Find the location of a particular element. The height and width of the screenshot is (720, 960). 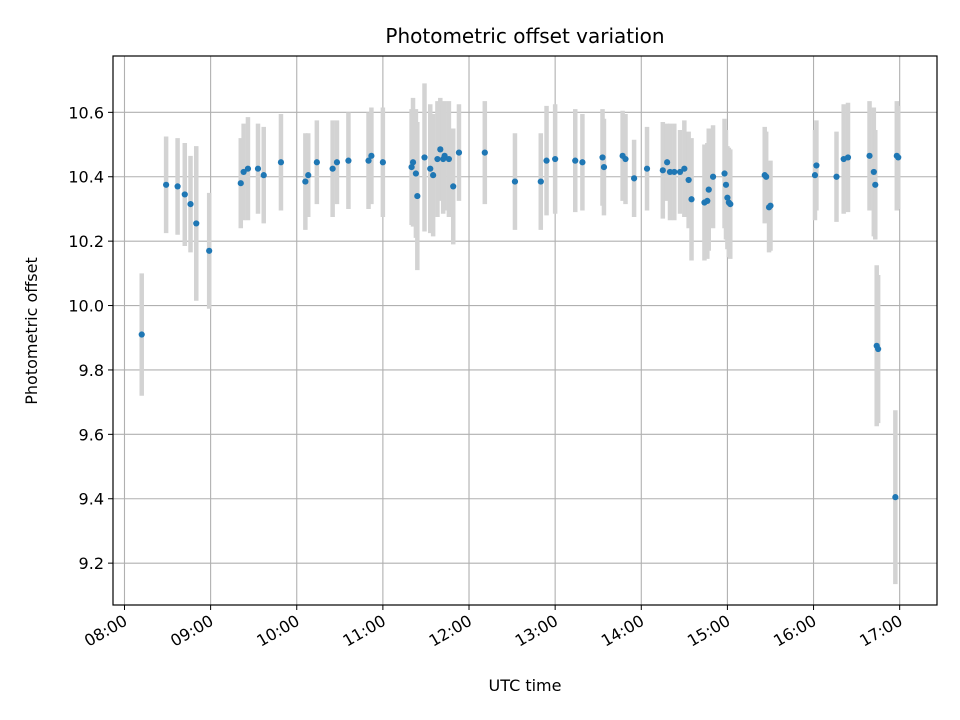

y-tick-label: 10.2 is located at coordinates (86, 241).